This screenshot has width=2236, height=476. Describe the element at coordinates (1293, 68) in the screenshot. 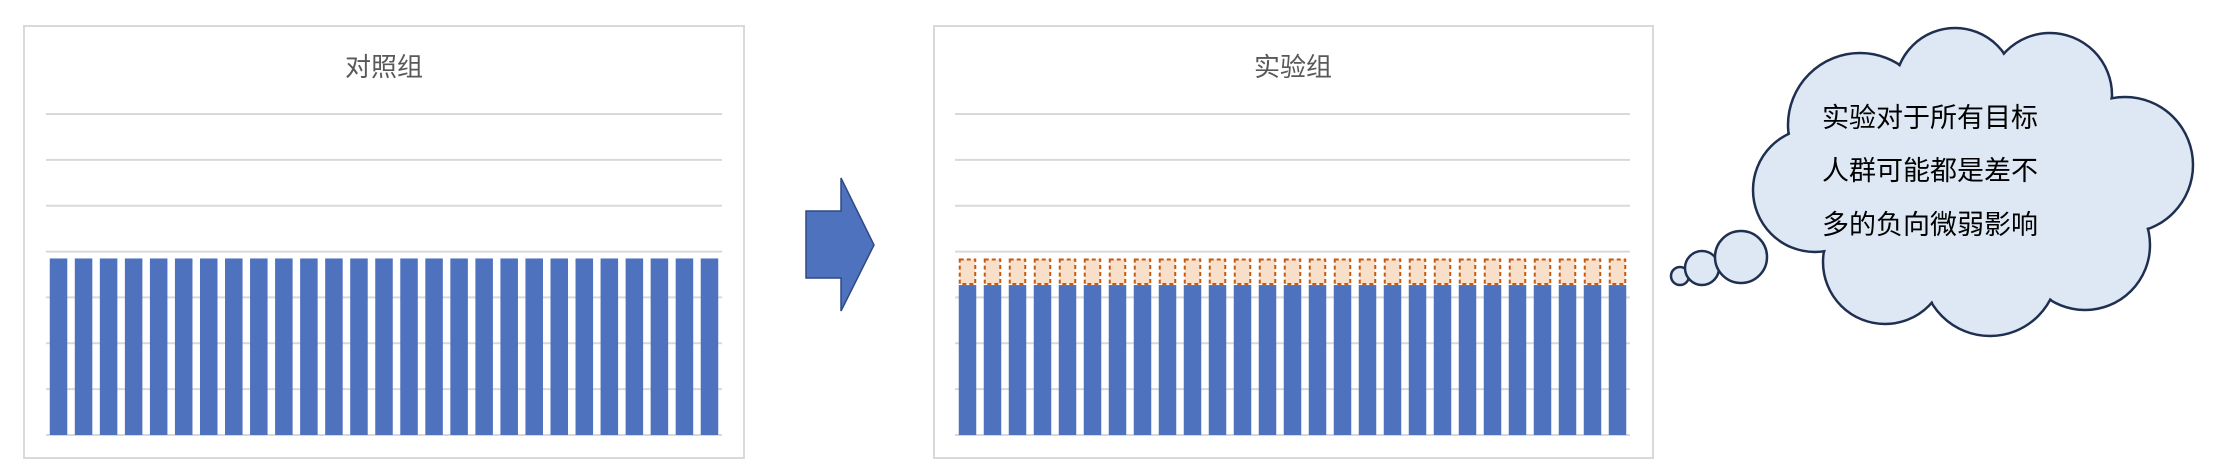

I see `chart-title: 实验组` at that location.